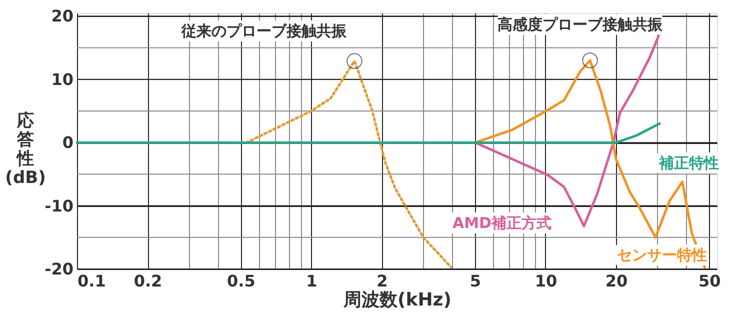 This screenshot has width=742, height=326. I want to click on y-tick-label: -20, so click(59, 269).